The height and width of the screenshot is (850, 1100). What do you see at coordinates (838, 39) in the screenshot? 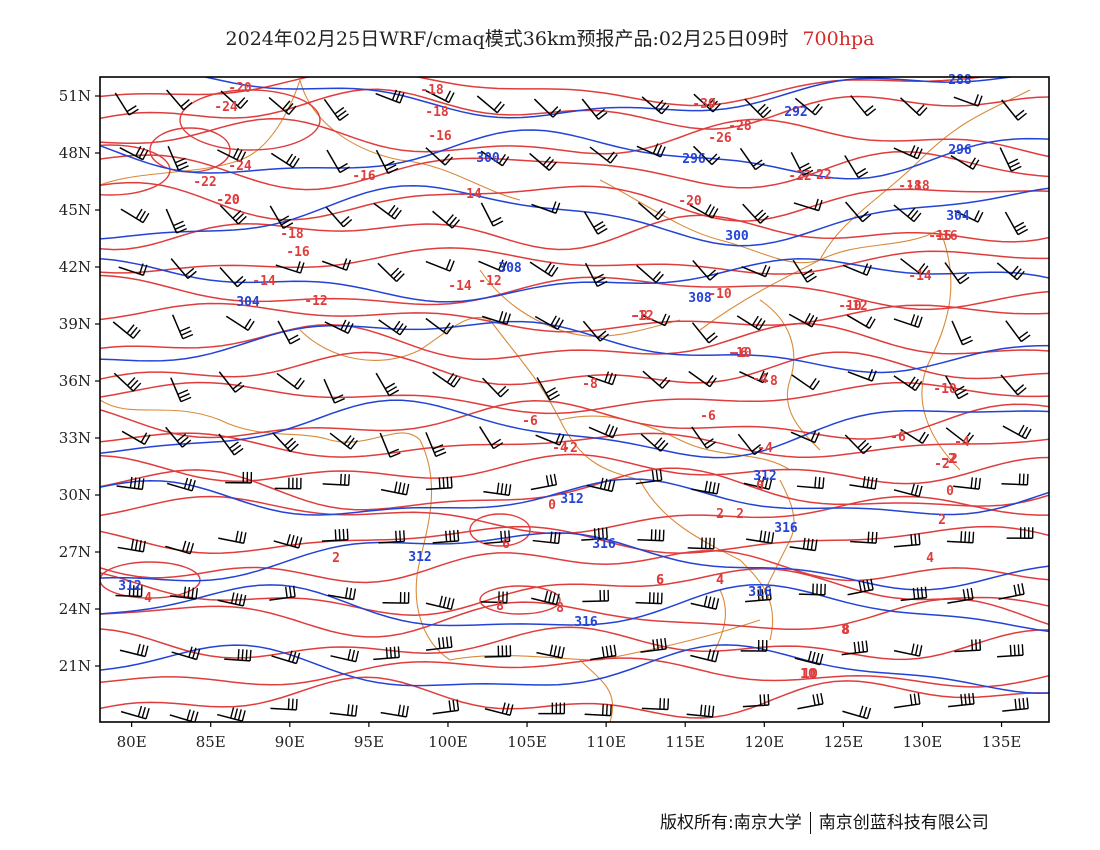
I see `pressure-level: 700hpa` at bounding box center [838, 39].